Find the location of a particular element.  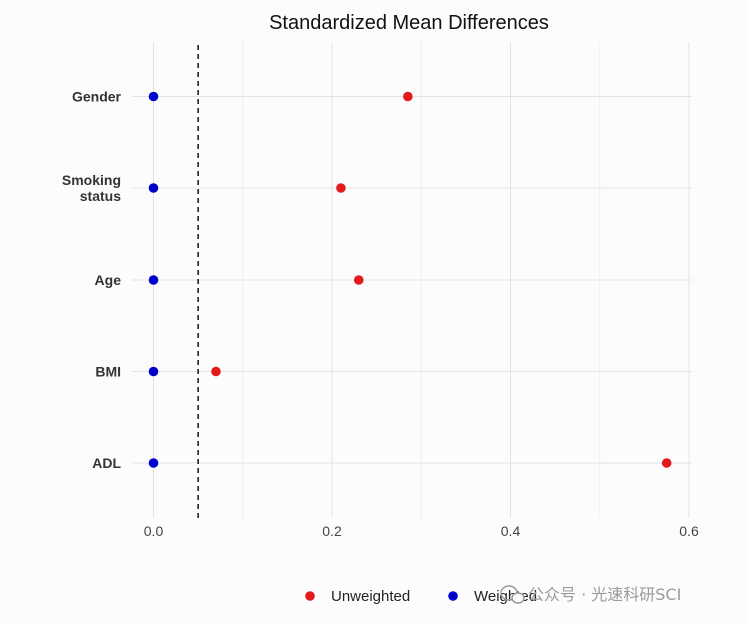

y-category-label-line: Gender is located at coordinates (97, 97).